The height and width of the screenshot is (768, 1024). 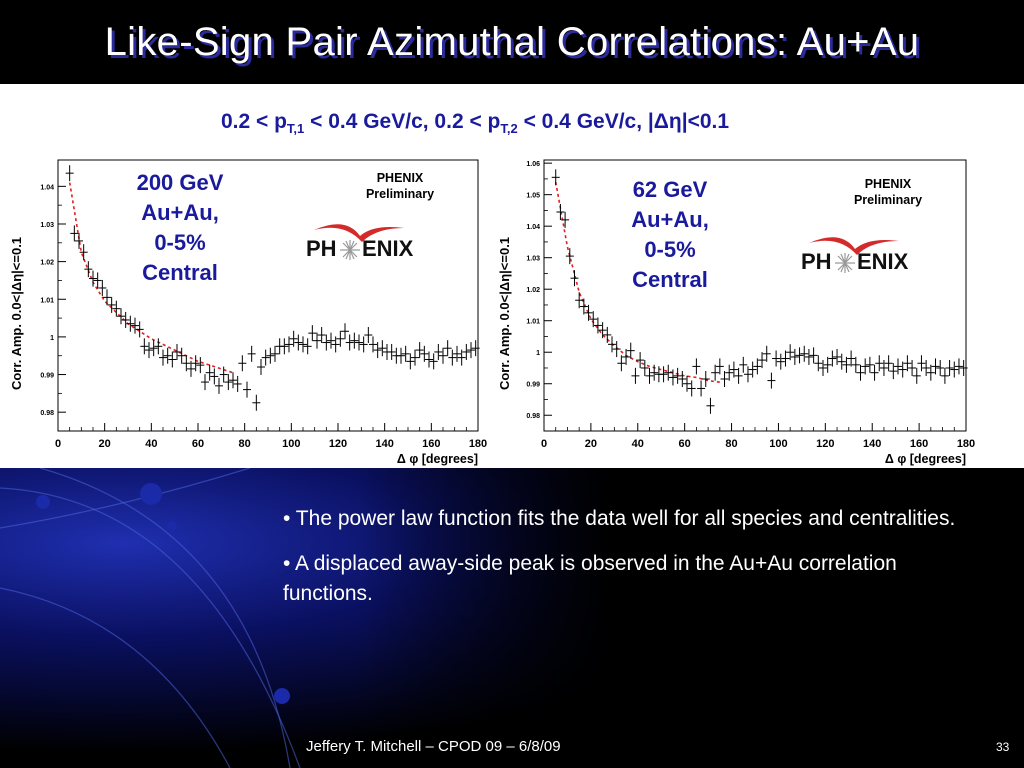 I want to click on y-tick-label: 0.99, so click(x=47, y=376).